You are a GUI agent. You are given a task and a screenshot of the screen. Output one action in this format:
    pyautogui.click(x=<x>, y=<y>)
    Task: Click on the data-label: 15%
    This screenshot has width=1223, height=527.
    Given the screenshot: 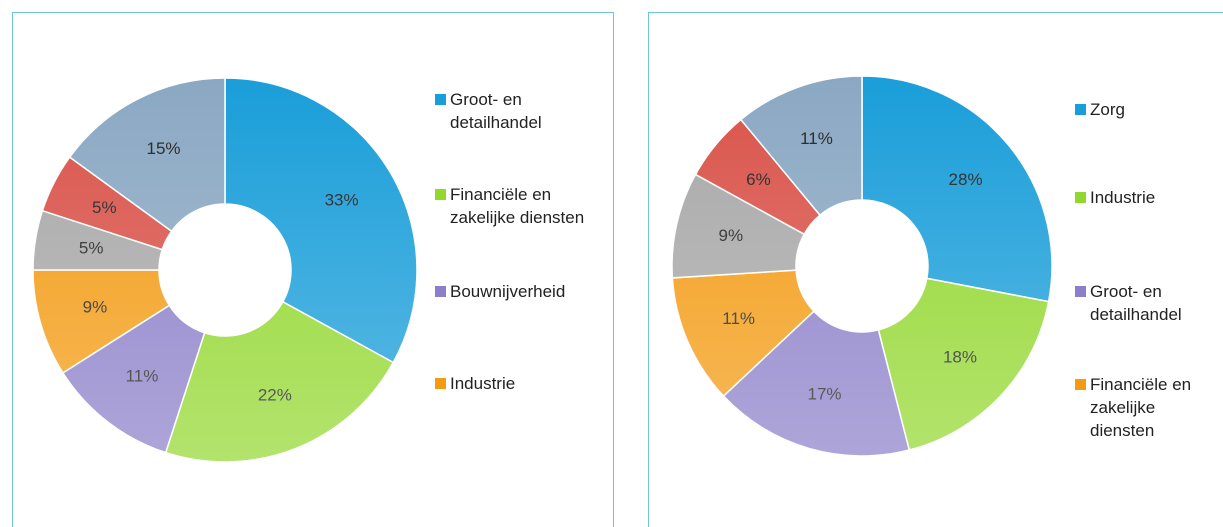 What is the action you would take?
    pyautogui.click(x=163, y=148)
    